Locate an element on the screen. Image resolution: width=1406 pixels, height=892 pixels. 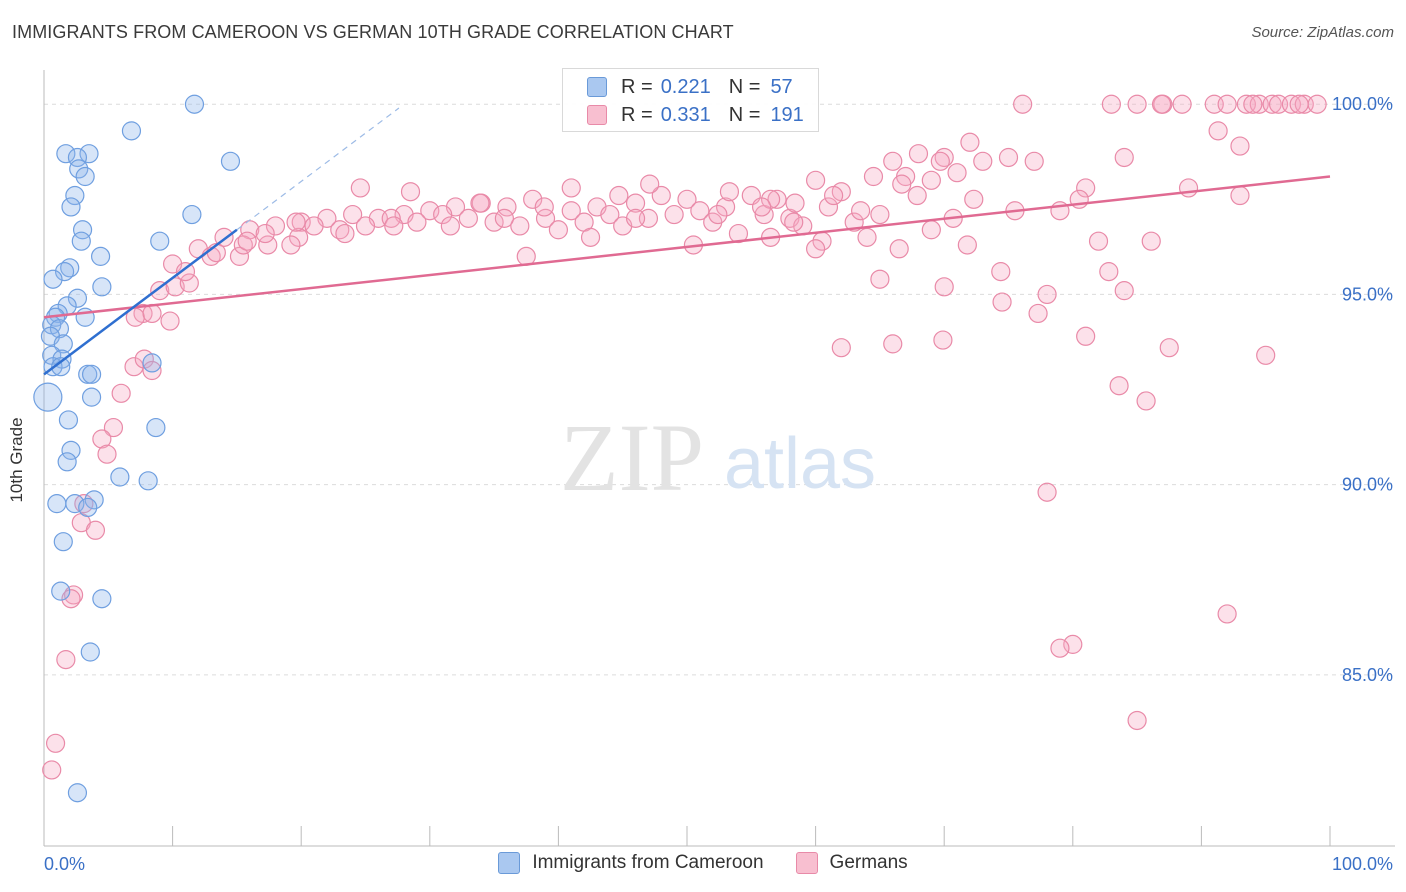
legend-label-cameroon: Immigrants from Cameroon is located at coordinates (648, 862).